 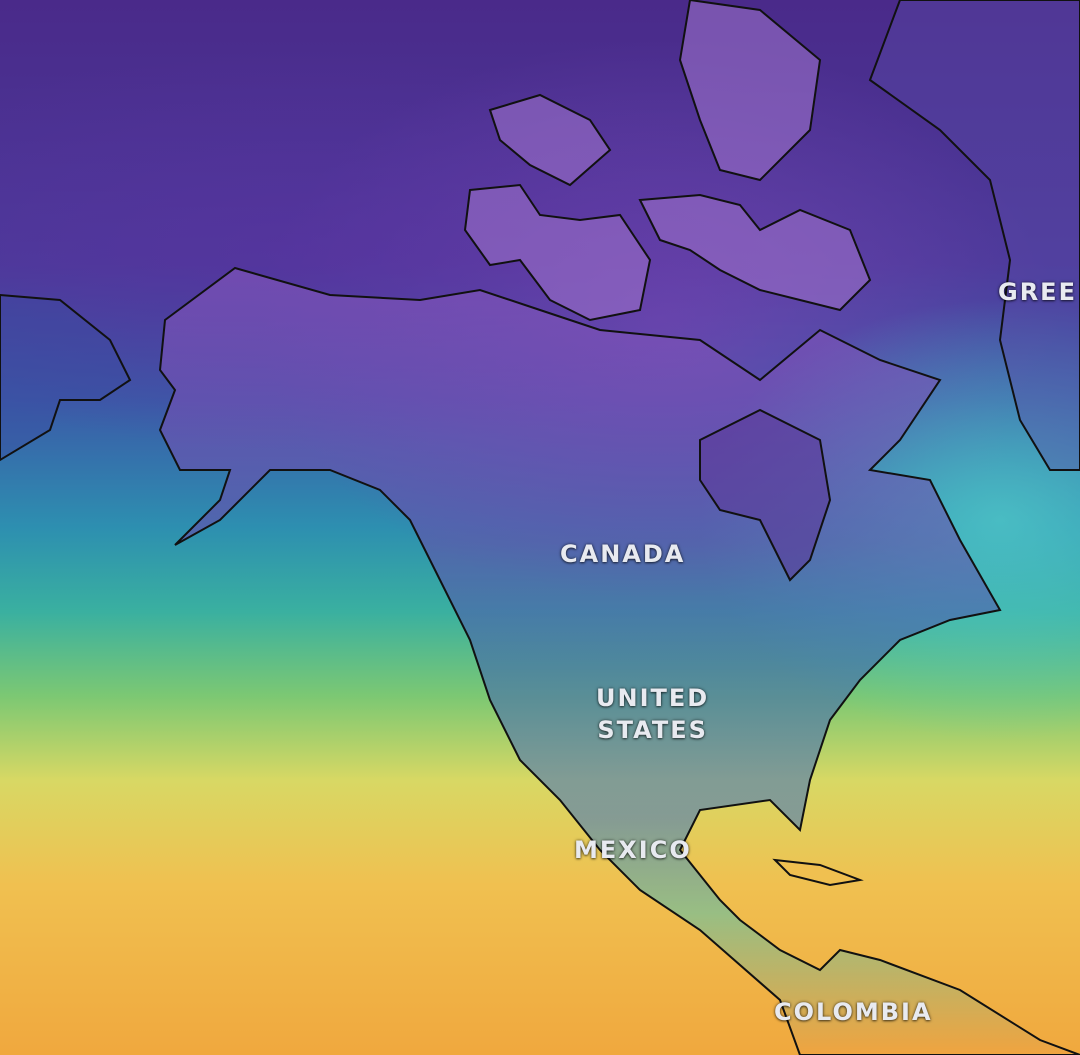 I want to click on label-united-states: UNITED STATES, so click(x=652, y=714).